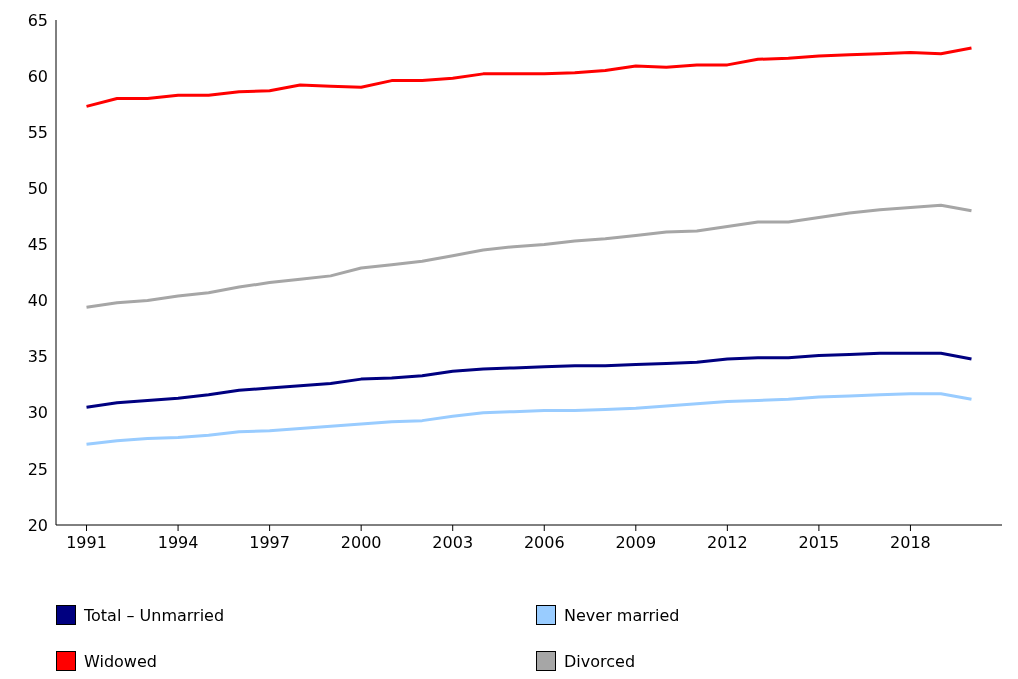 The height and width of the screenshot is (679, 1018). What do you see at coordinates (910, 543) in the screenshot?
I see `x-tick-label: 2018` at bounding box center [910, 543].